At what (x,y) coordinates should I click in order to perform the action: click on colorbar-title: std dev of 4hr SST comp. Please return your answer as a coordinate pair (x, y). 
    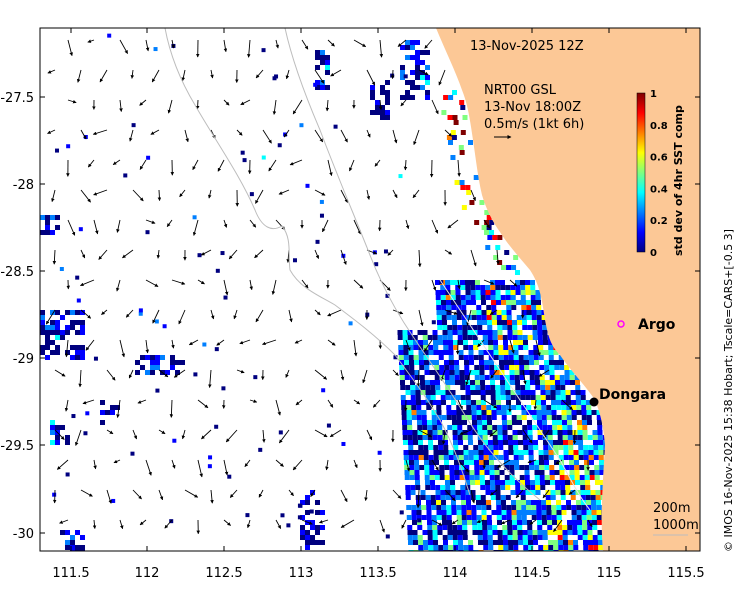
    Looking at the image, I should click on (678, 180).